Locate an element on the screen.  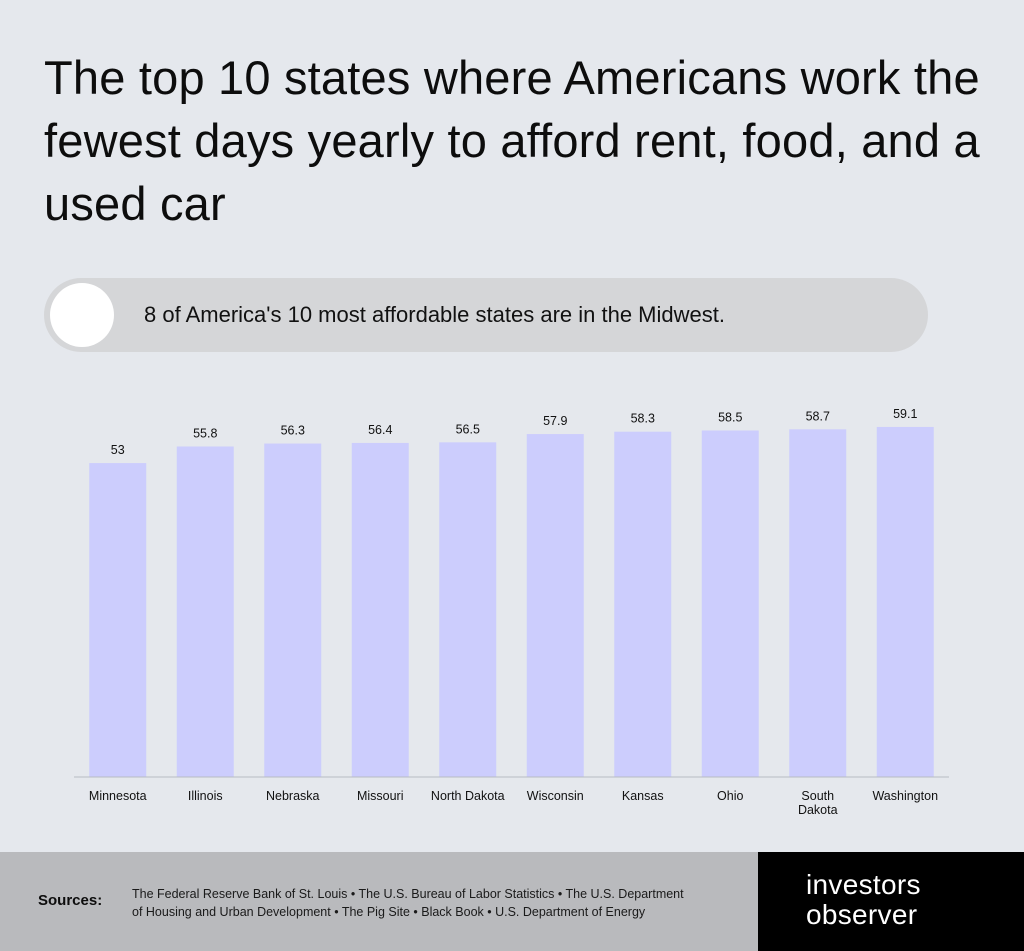
category-label: South Dakota is located at coordinates (818, 803).